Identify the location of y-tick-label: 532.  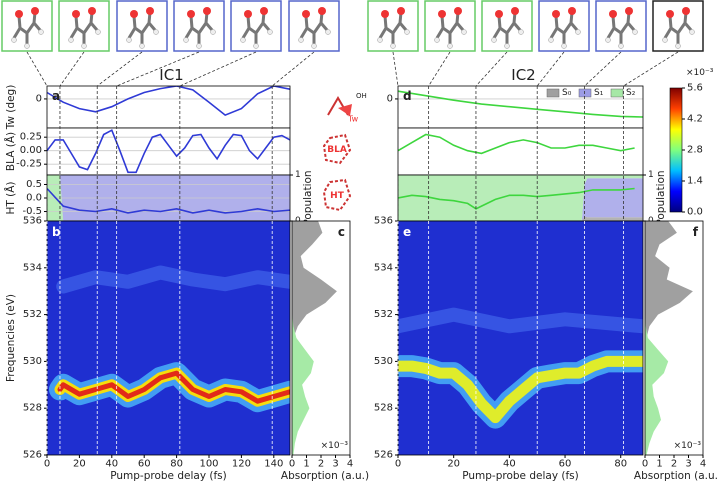
(383, 314).